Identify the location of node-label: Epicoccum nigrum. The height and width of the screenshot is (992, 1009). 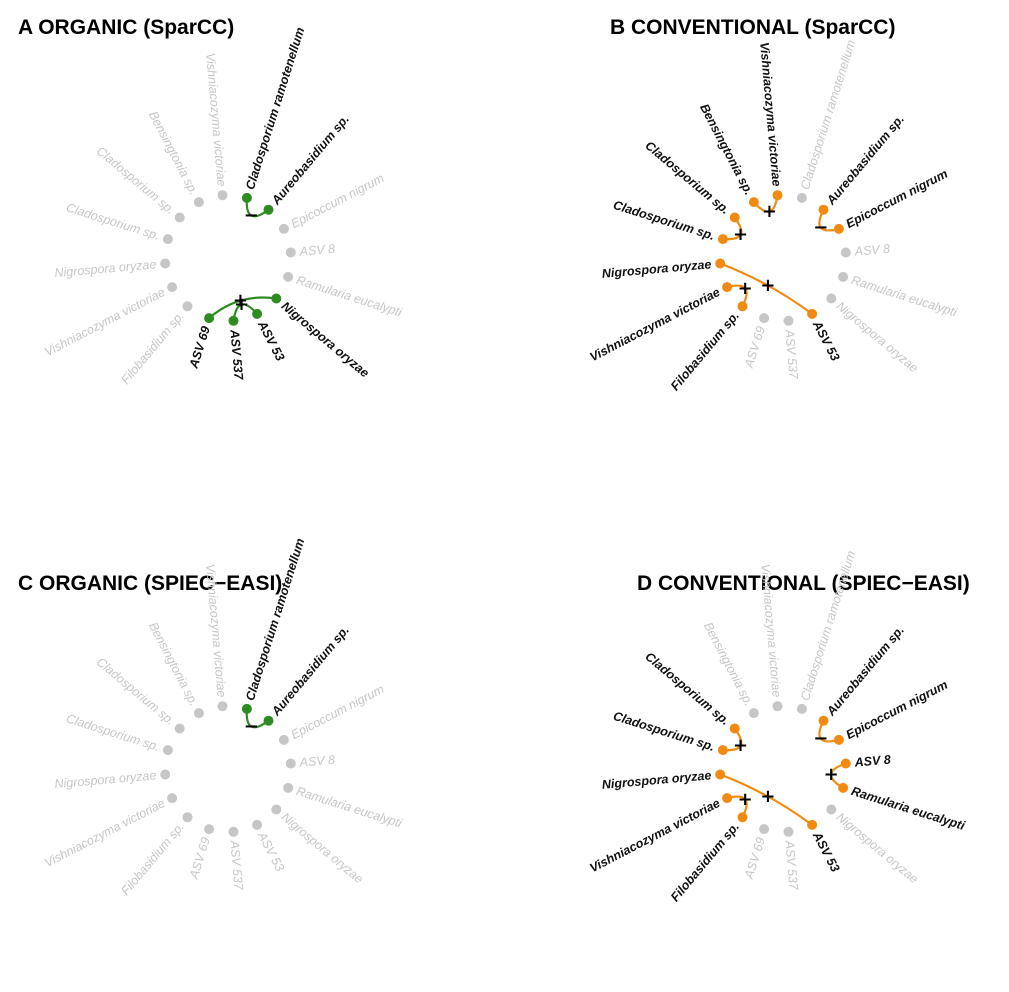
(338, 712).